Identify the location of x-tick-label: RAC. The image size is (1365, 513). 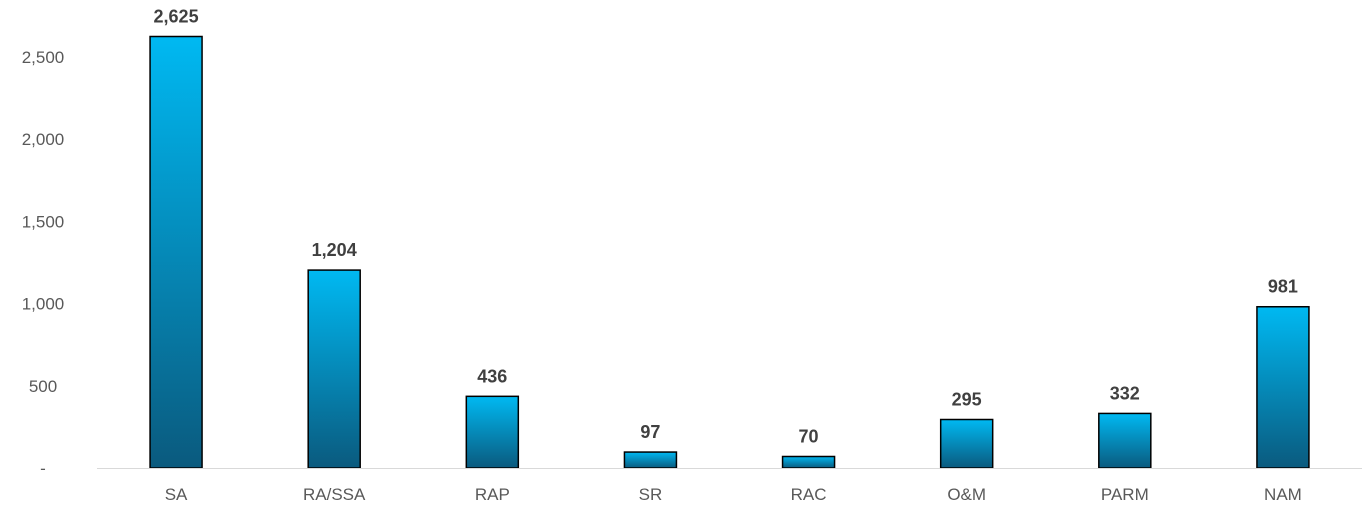
(809, 494).